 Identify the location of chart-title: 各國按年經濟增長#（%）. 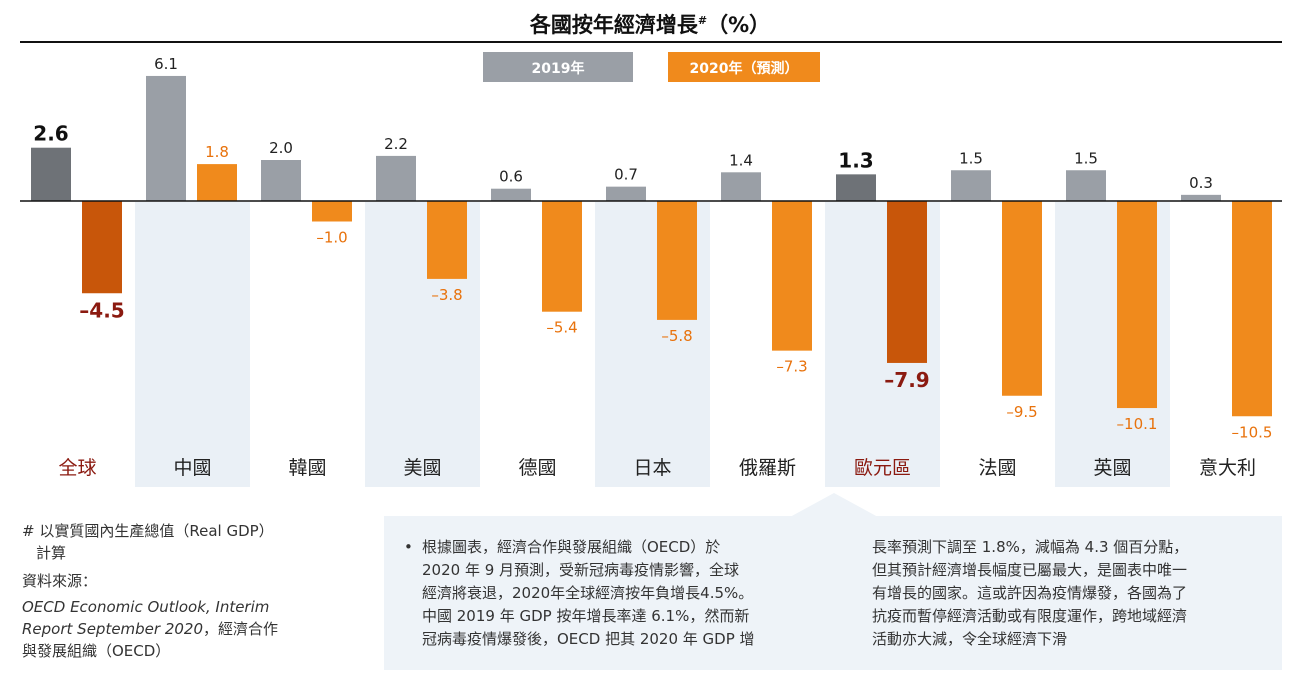
(649, 25).